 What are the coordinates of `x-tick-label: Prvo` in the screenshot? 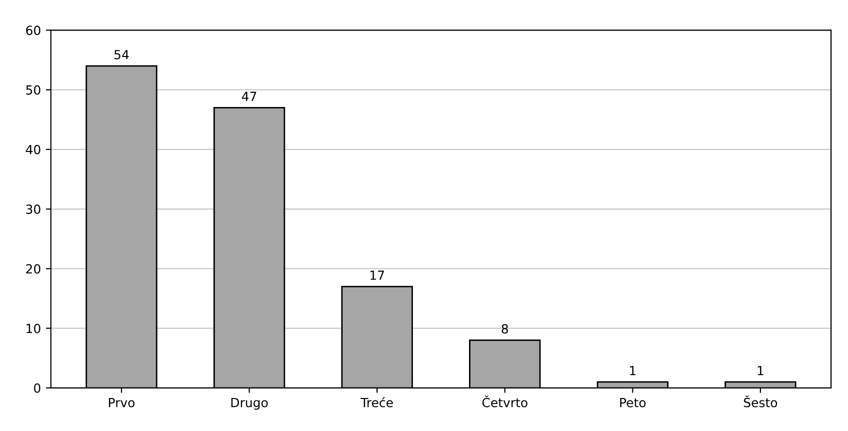 It's located at (121, 403).